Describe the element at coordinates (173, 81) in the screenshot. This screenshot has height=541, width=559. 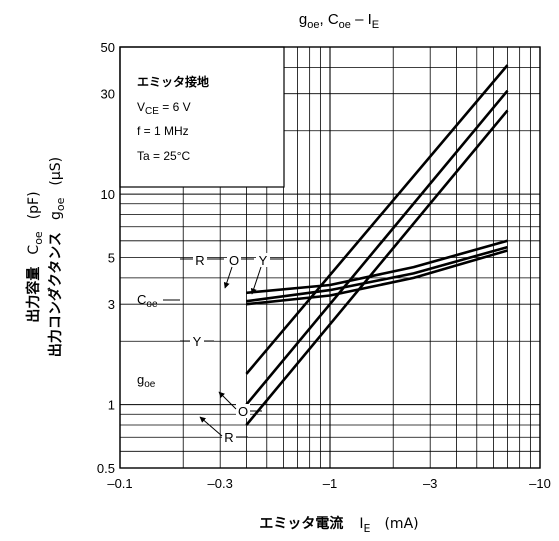
I see `conditions-heading: エミッタ接地` at that location.